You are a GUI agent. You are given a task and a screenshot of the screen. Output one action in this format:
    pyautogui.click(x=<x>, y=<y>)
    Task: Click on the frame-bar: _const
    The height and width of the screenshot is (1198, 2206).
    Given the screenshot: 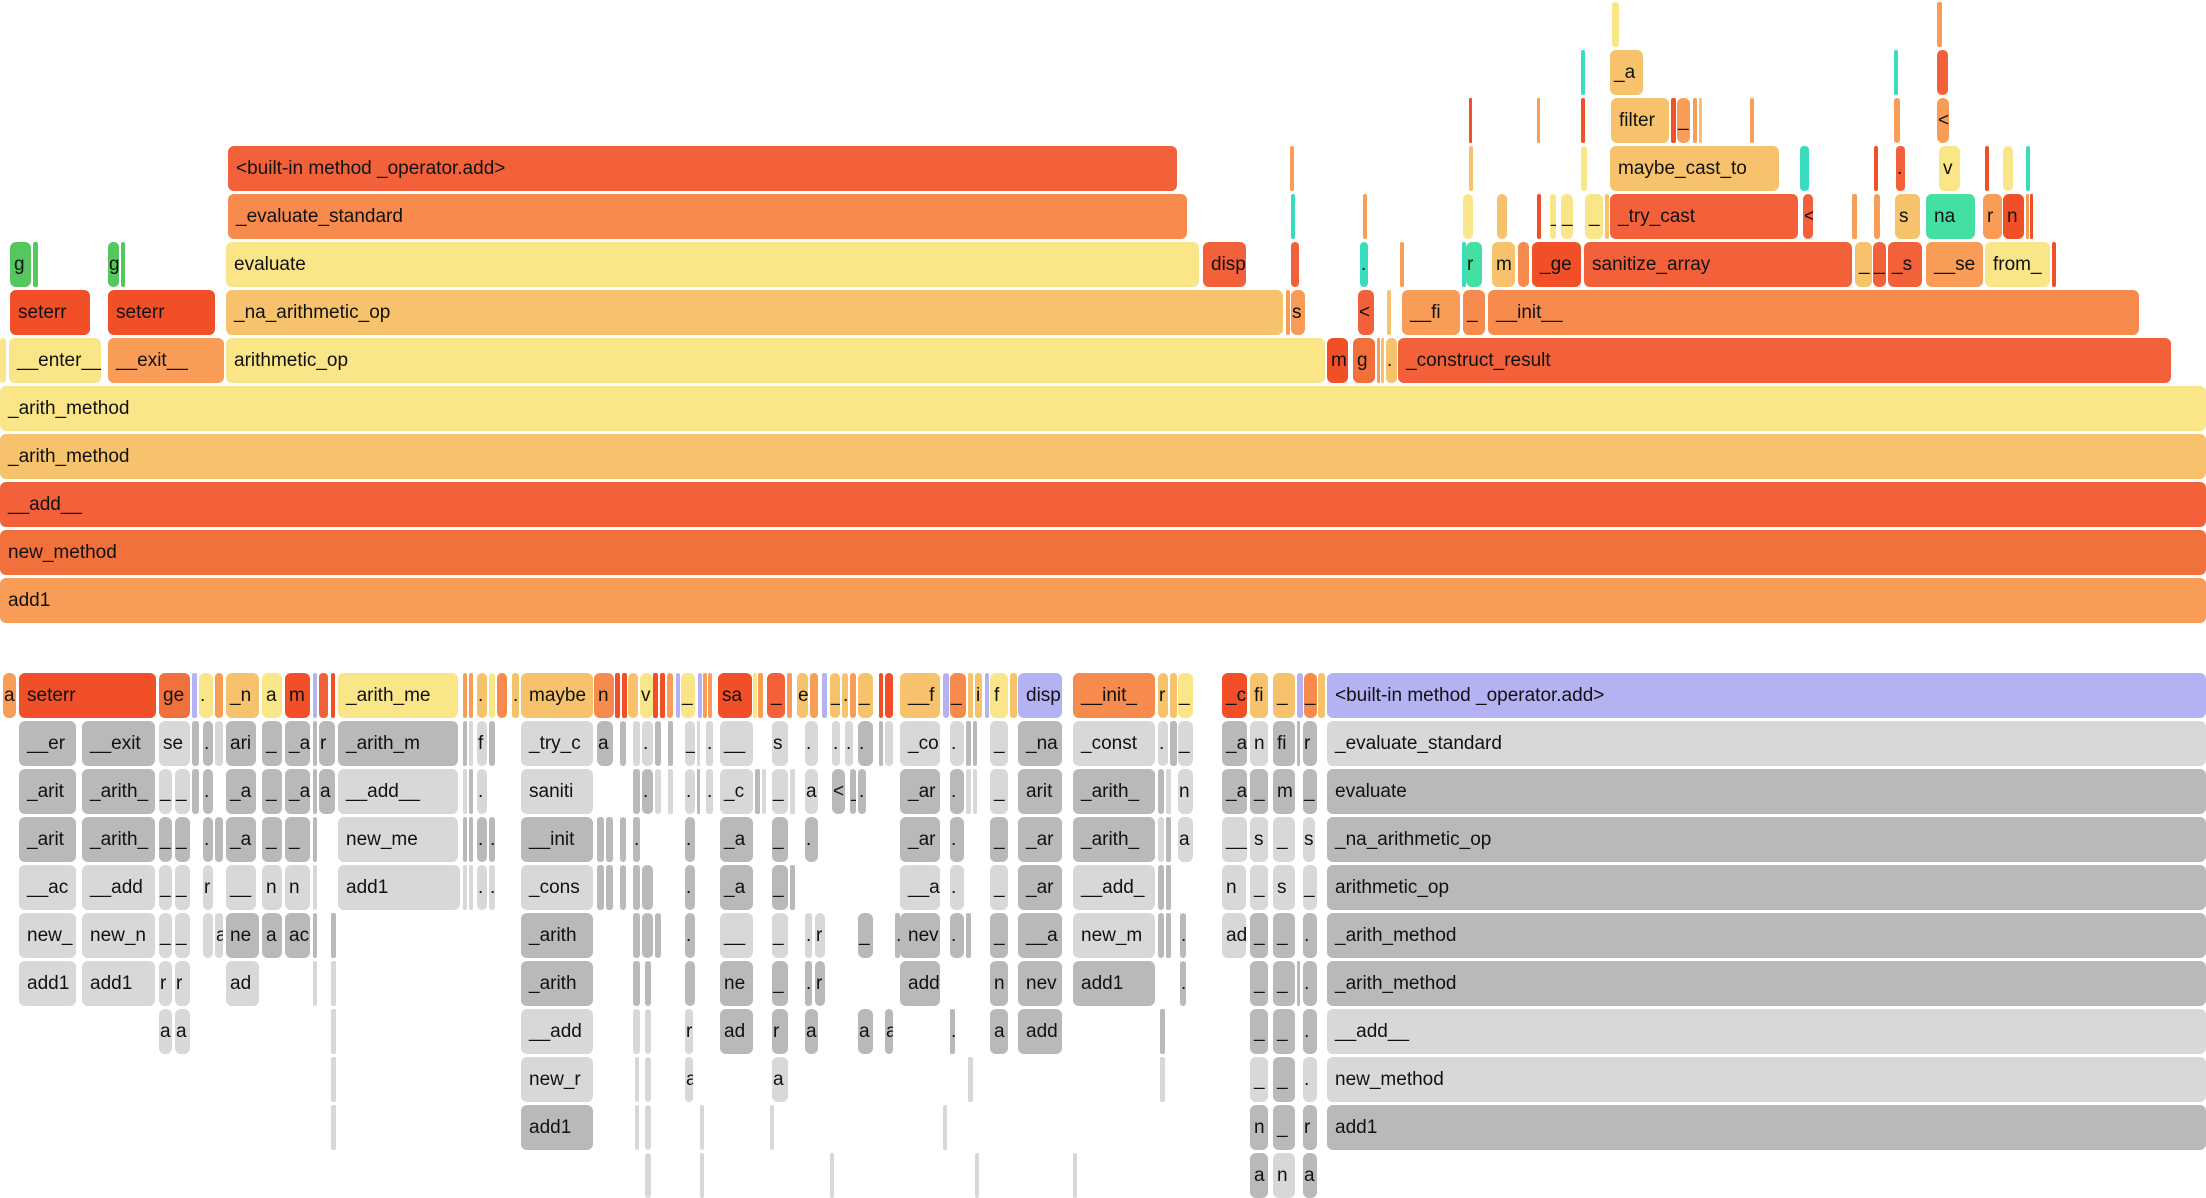 What is the action you would take?
    pyautogui.click(x=1114, y=743)
    